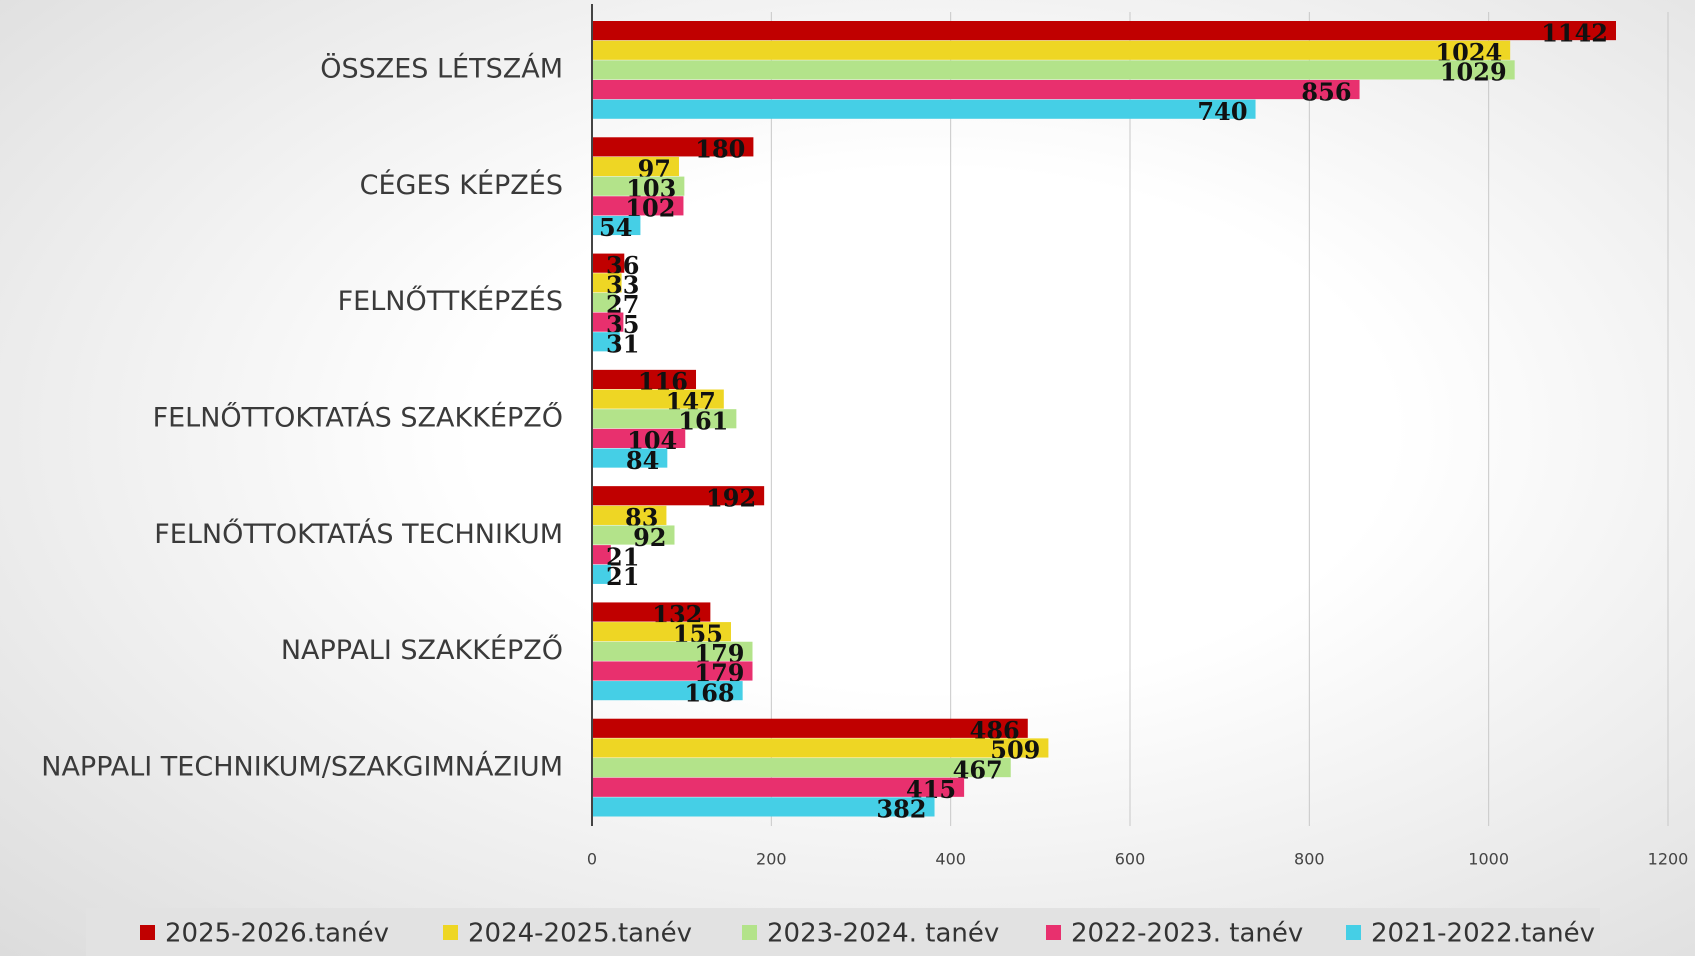  What do you see at coordinates (461, 185) in the screenshot?
I see `category-label: CÉGES KÉPZÉS` at bounding box center [461, 185].